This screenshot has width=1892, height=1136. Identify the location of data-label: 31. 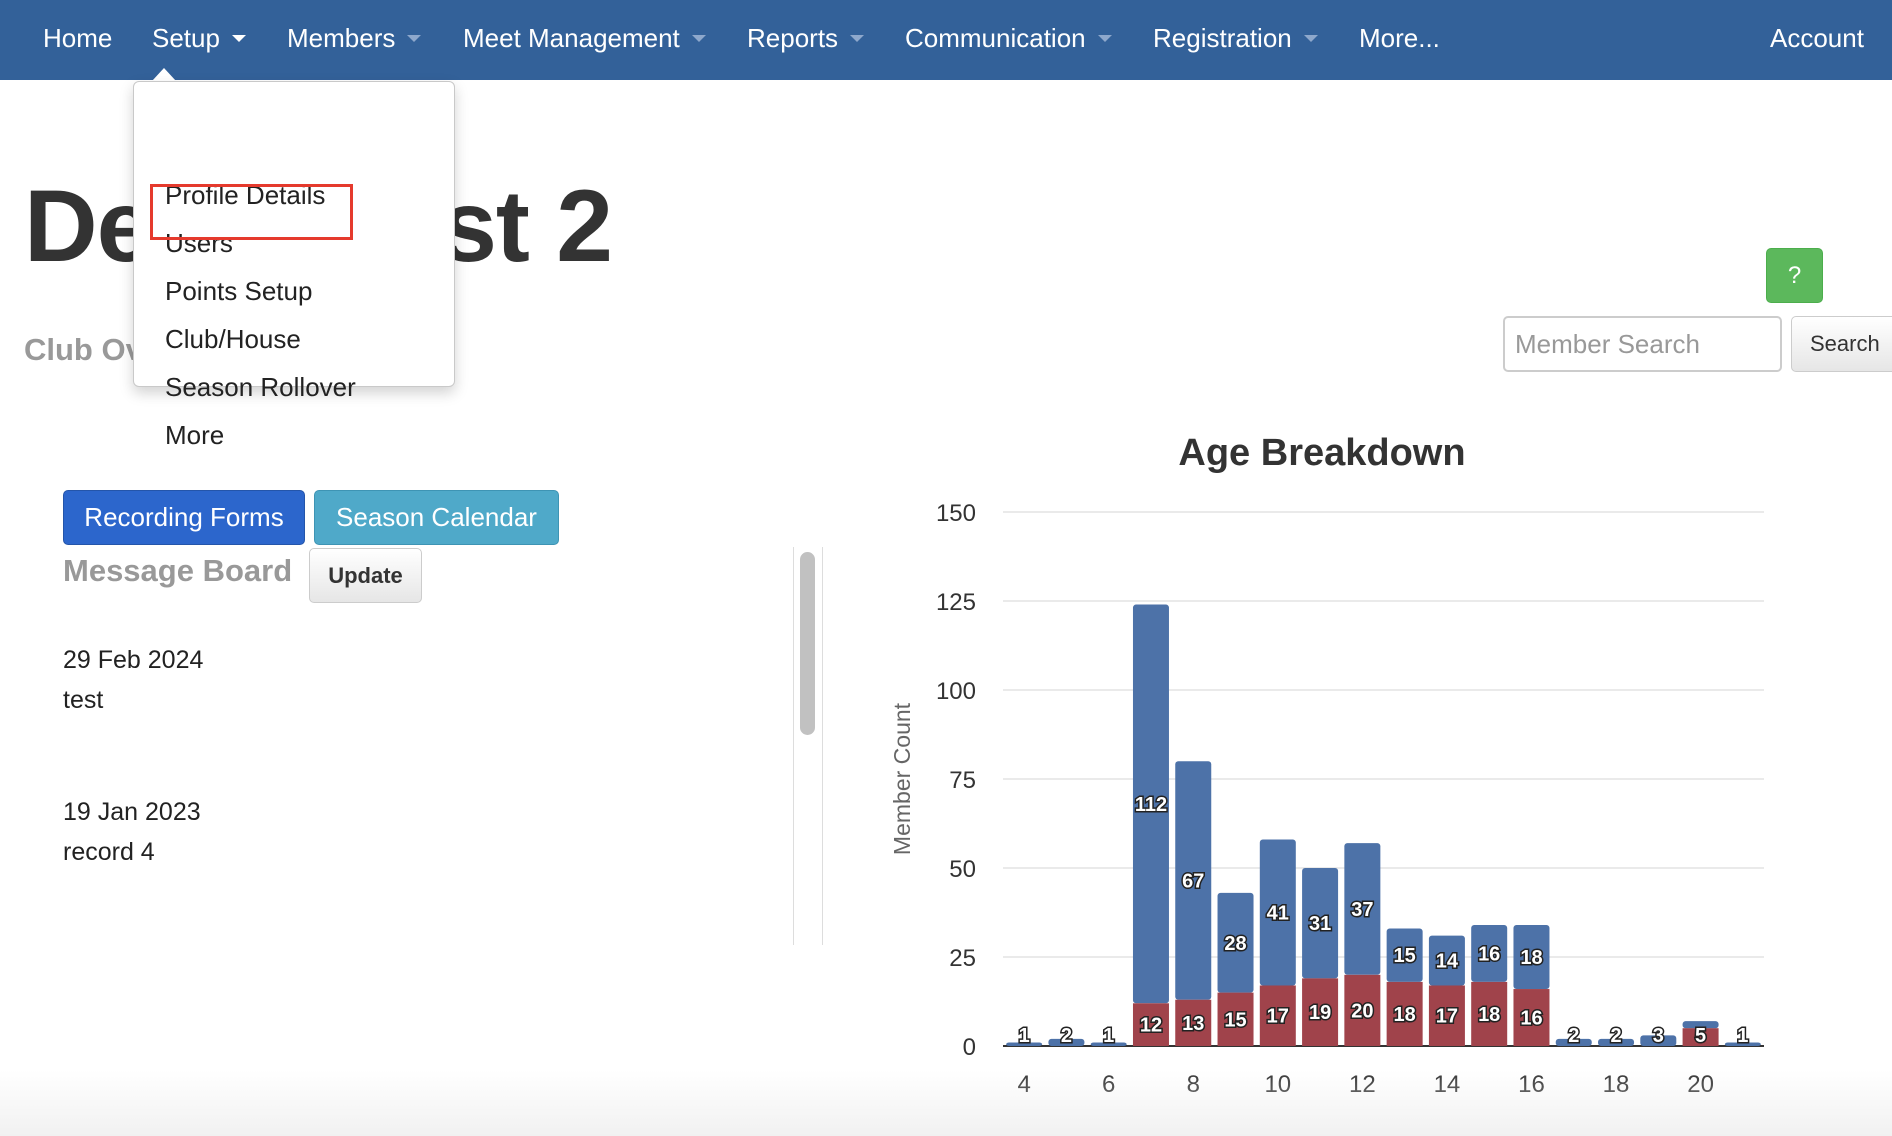
(1320, 924).